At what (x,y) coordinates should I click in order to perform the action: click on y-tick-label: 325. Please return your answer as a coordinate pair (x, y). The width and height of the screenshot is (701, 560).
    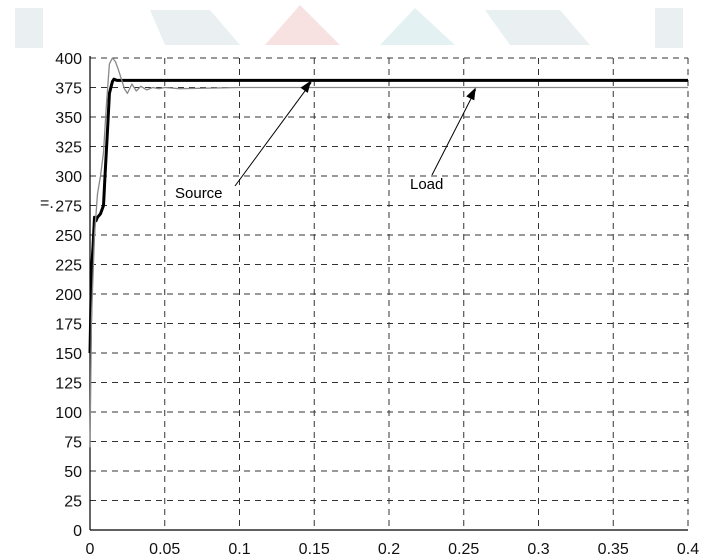
    Looking at the image, I should click on (68, 148).